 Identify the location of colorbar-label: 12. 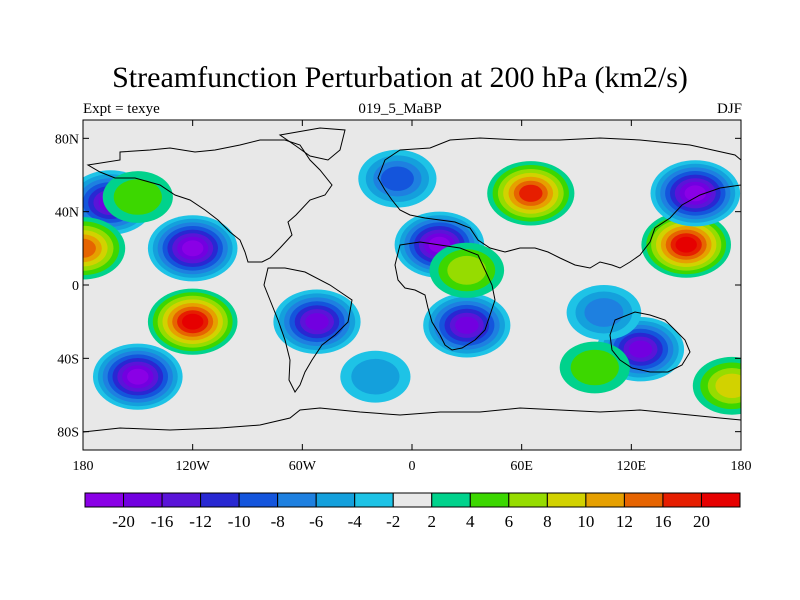
(624, 521).